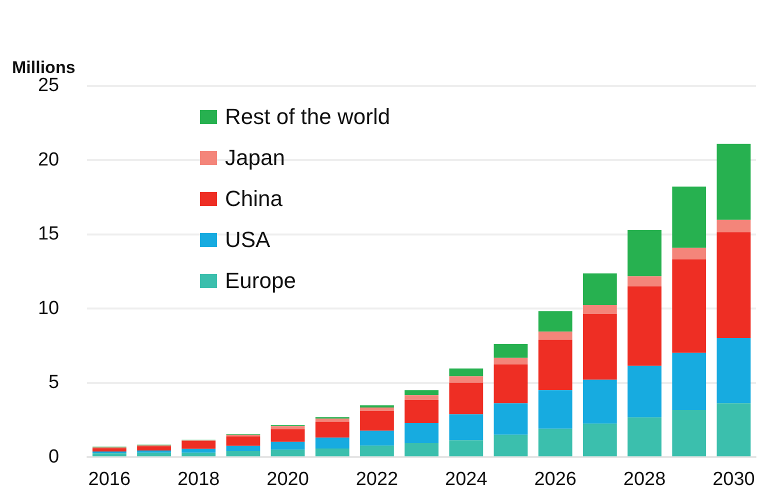 The height and width of the screenshot is (498, 766). What do you see at coordinates (377, 479) in the screenshot?
I see `x-tick-label: 2022` at bounding box center [377, 479].